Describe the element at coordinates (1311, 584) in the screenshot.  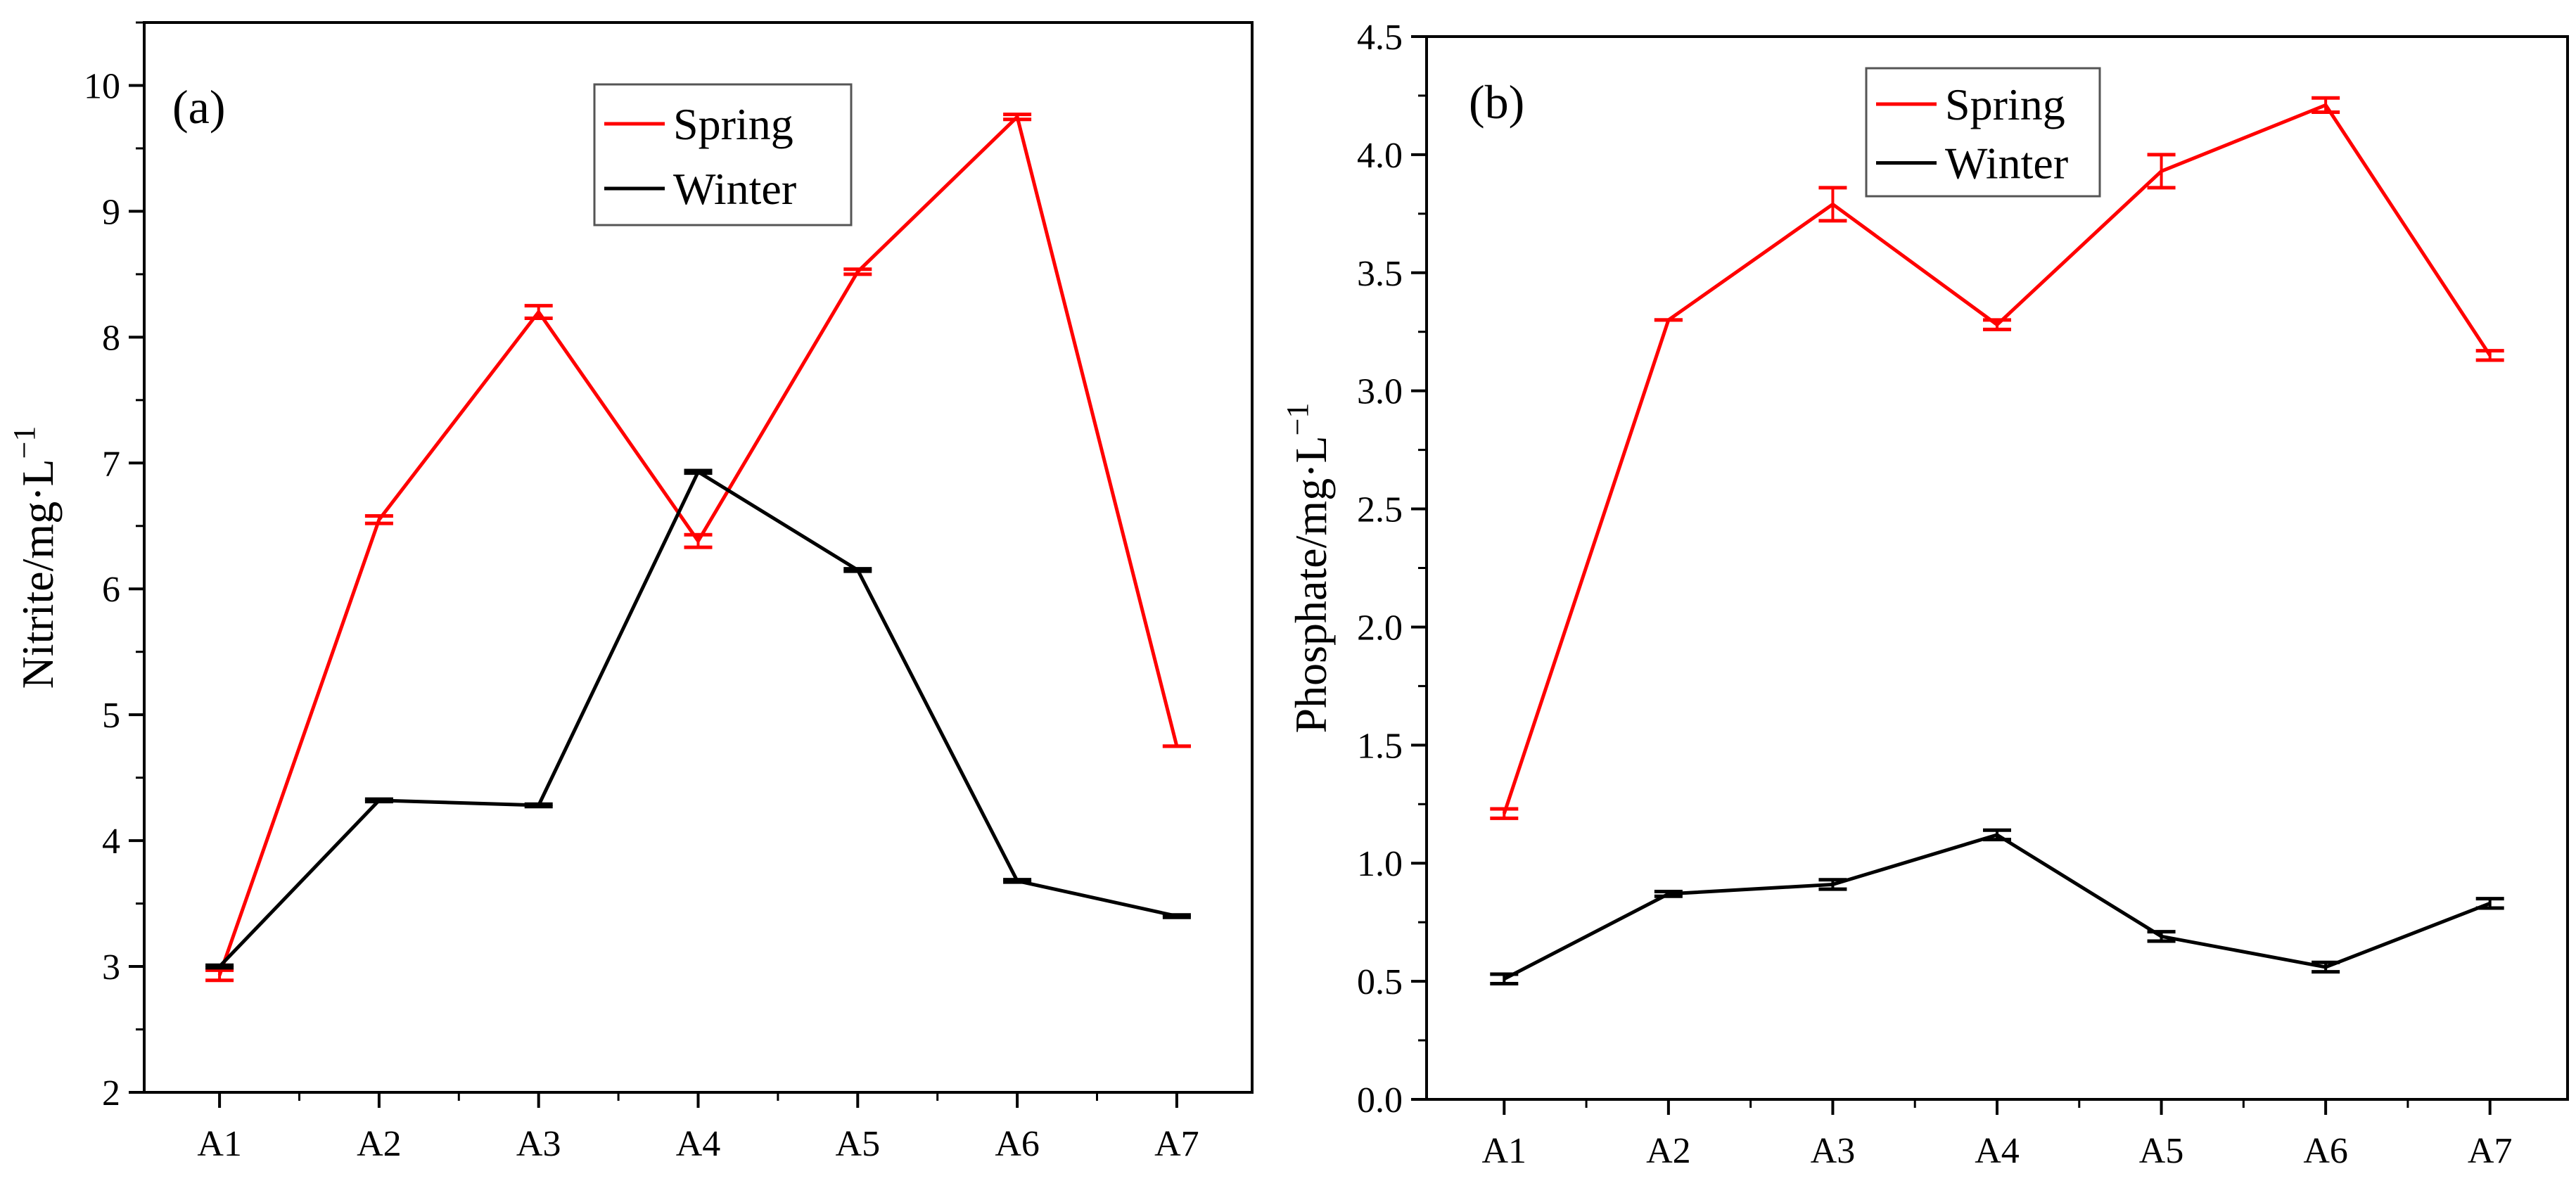
I see `y-axis-title-text: Phosphate/mg·L` at that location.